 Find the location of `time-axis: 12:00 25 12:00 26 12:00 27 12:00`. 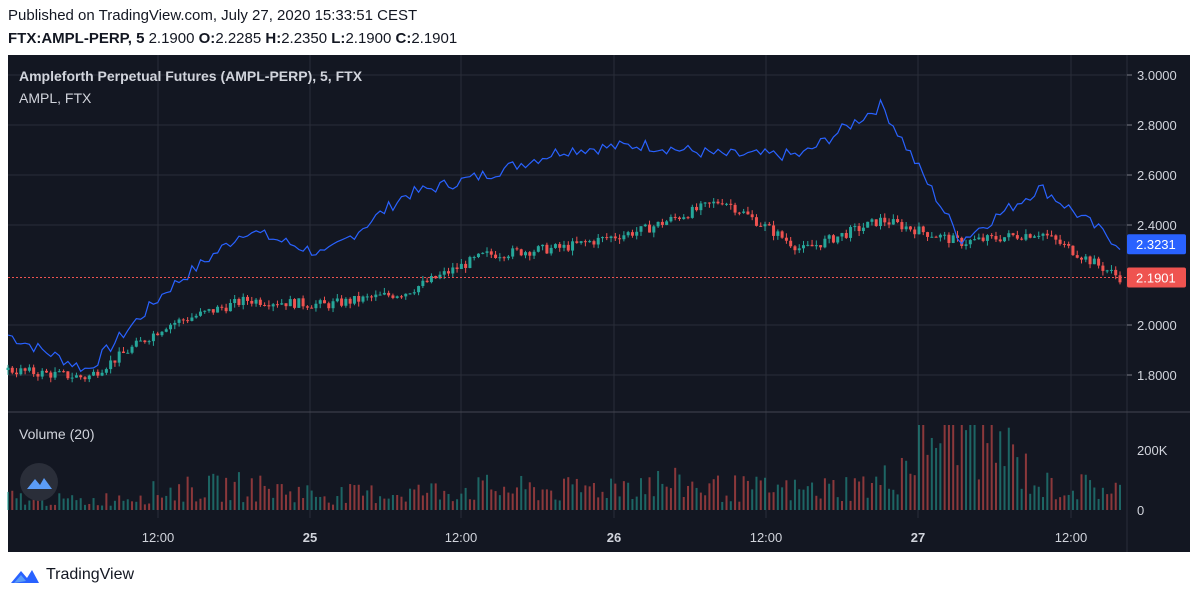

time-axis: 12:00 25 12:00 26 12:00 27 12:00 is located at coordinates (615, 537).